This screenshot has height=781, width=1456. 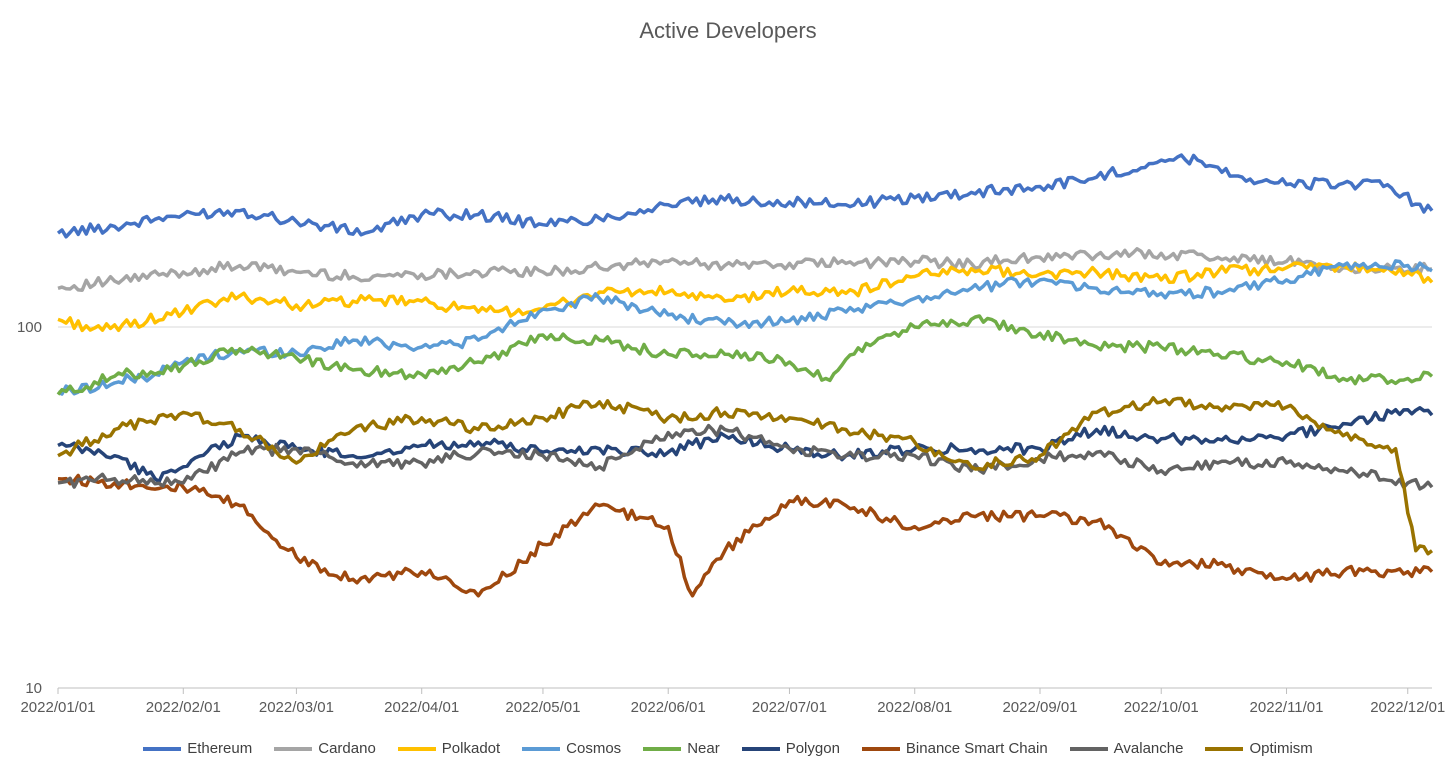 I want to click on legend-item: Near, so click(x=681, y=748).